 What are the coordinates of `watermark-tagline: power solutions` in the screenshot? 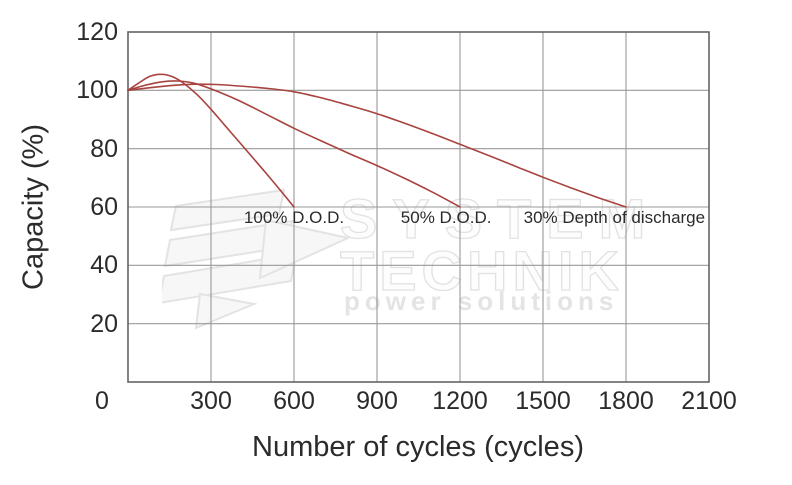 It's located at (481, 301).